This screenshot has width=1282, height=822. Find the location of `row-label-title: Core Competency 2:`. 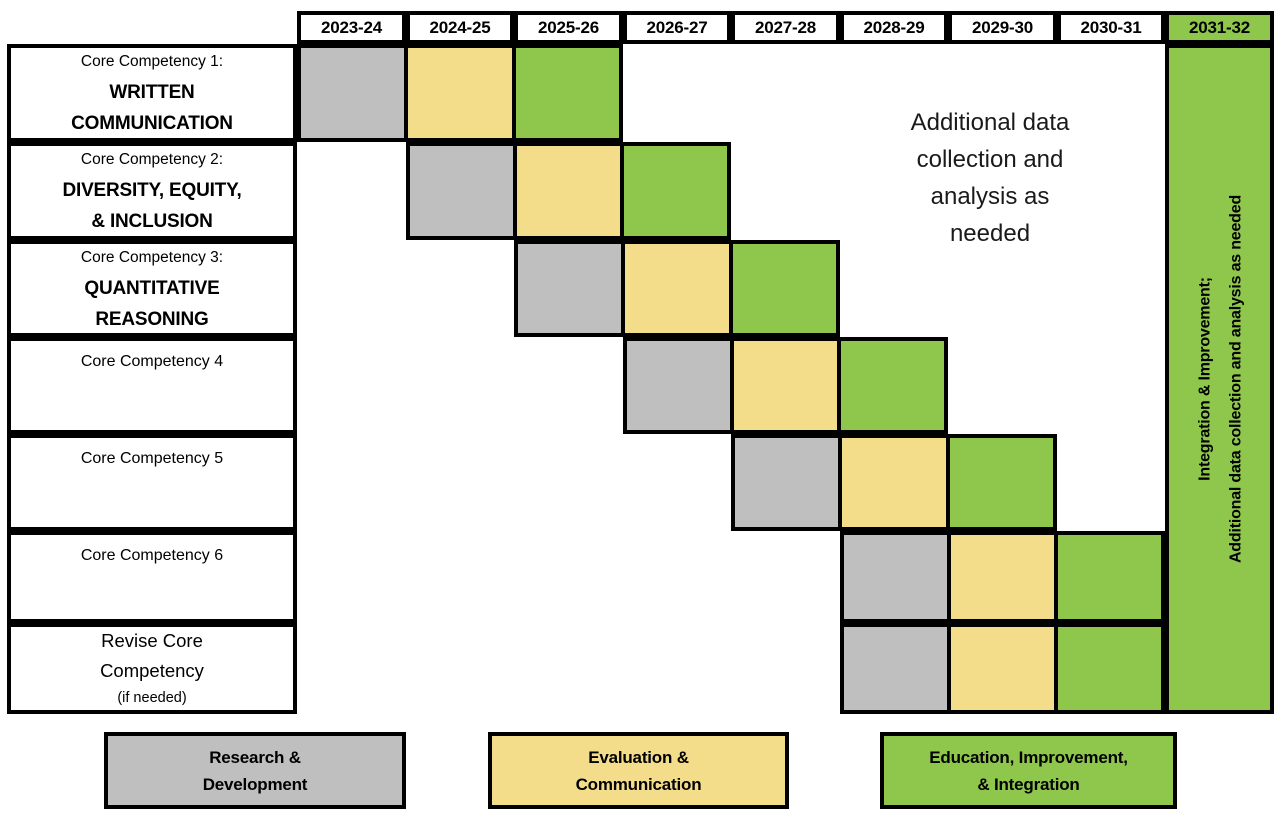

row-label-title: Core Competency 2: is located at coordinates (152, 159).